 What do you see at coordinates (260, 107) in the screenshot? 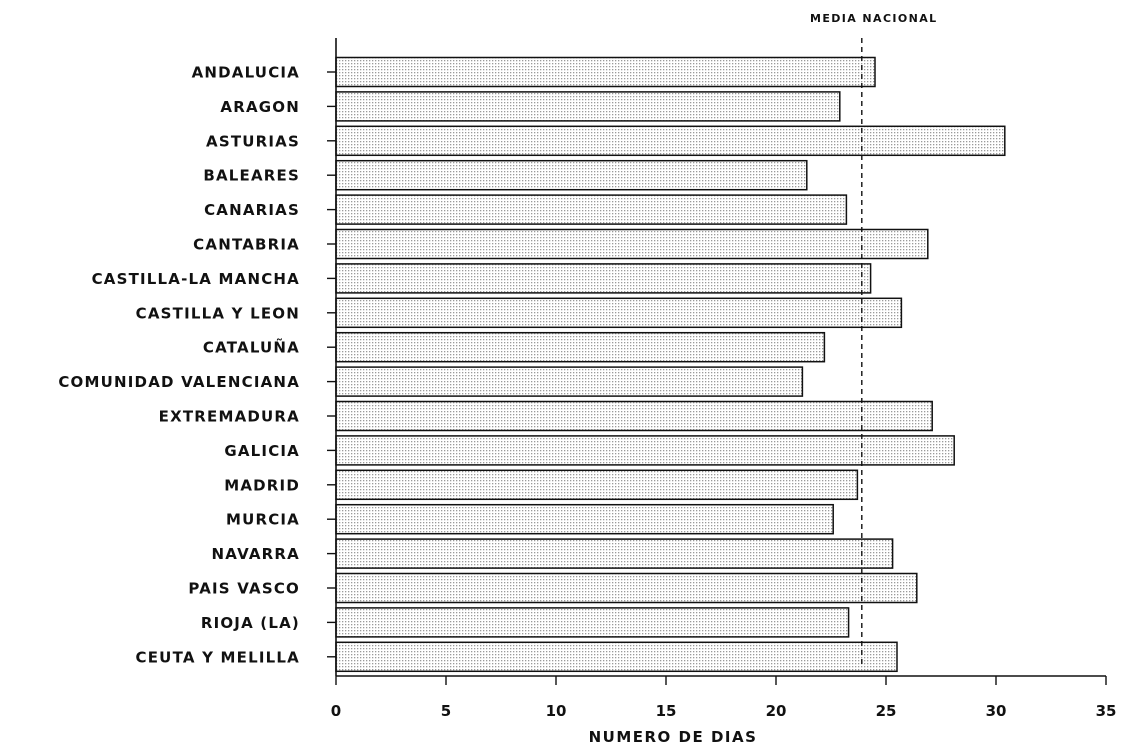
I see `category-label: ARAGON` at bounding box center [260, 107].